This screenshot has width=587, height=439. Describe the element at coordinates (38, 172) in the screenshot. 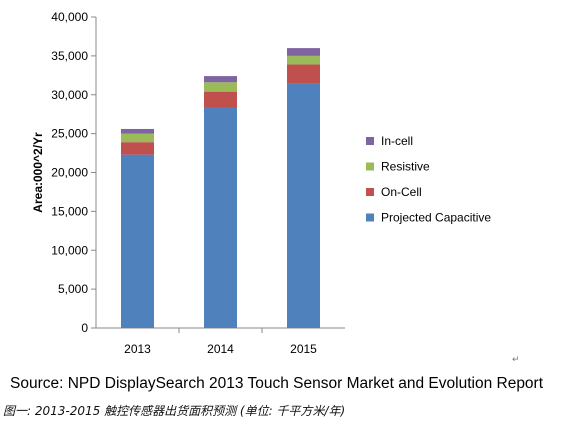

I see `y-axis-label: Area:000^2/Yr` at that location.